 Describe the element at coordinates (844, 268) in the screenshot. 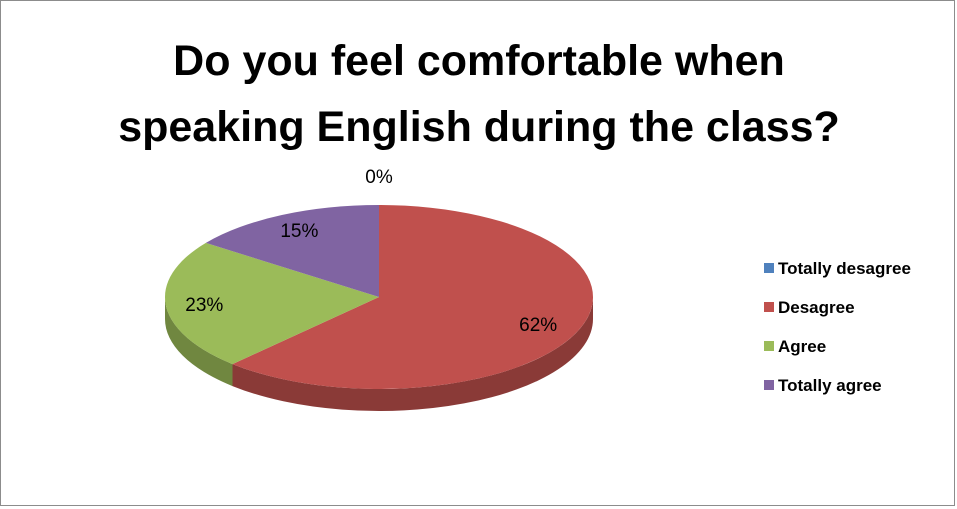

I see `legend-label-totally-desagree: Totally desagree` at that location.